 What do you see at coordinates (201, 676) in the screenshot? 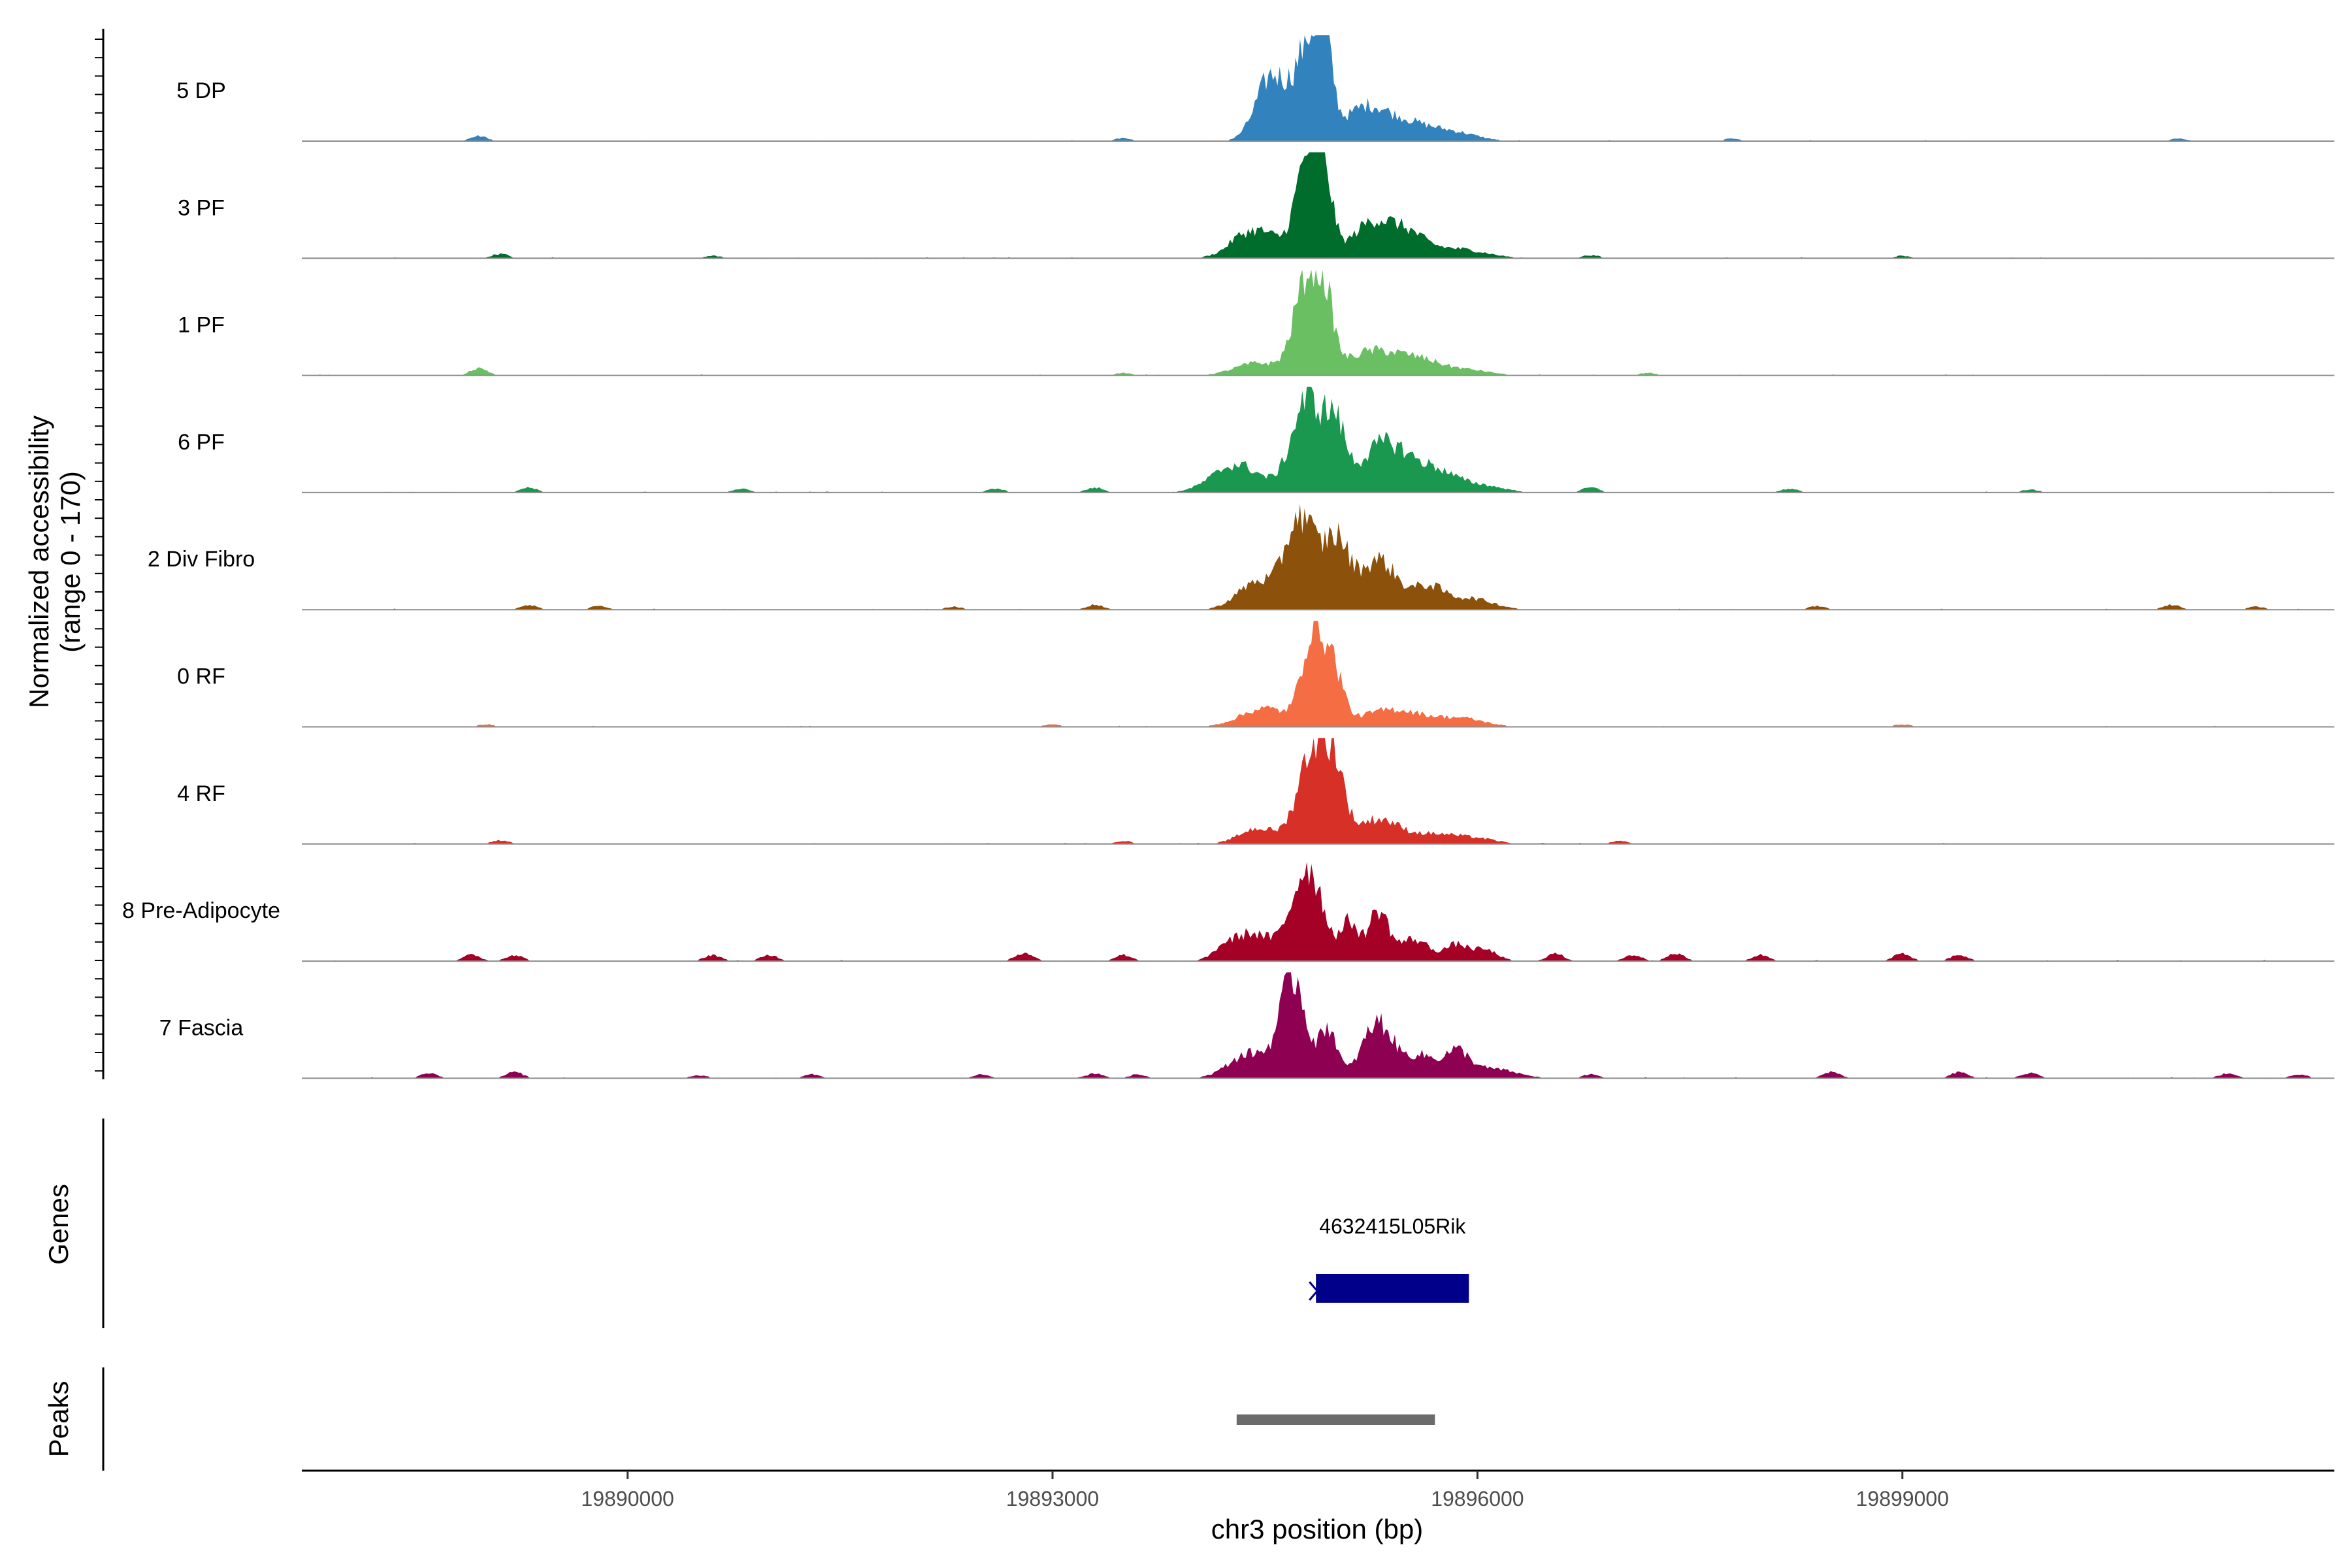
I see `track-label: 0 RF` at bounding box center [201, 676].